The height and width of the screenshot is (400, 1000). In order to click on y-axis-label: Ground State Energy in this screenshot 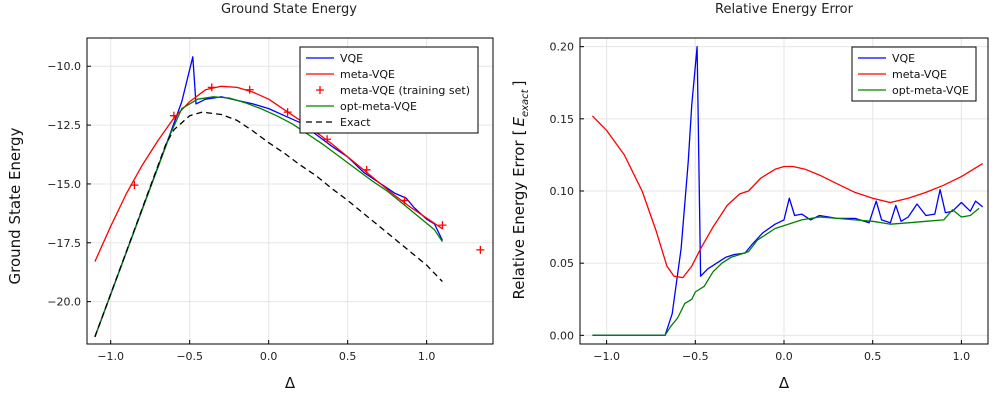, I will do `click(15, 205)`.